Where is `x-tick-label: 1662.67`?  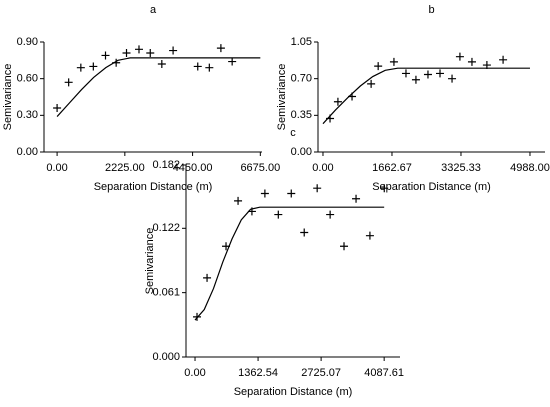
x-tick-label: 1662.67 is located at coordinates (392, 168).